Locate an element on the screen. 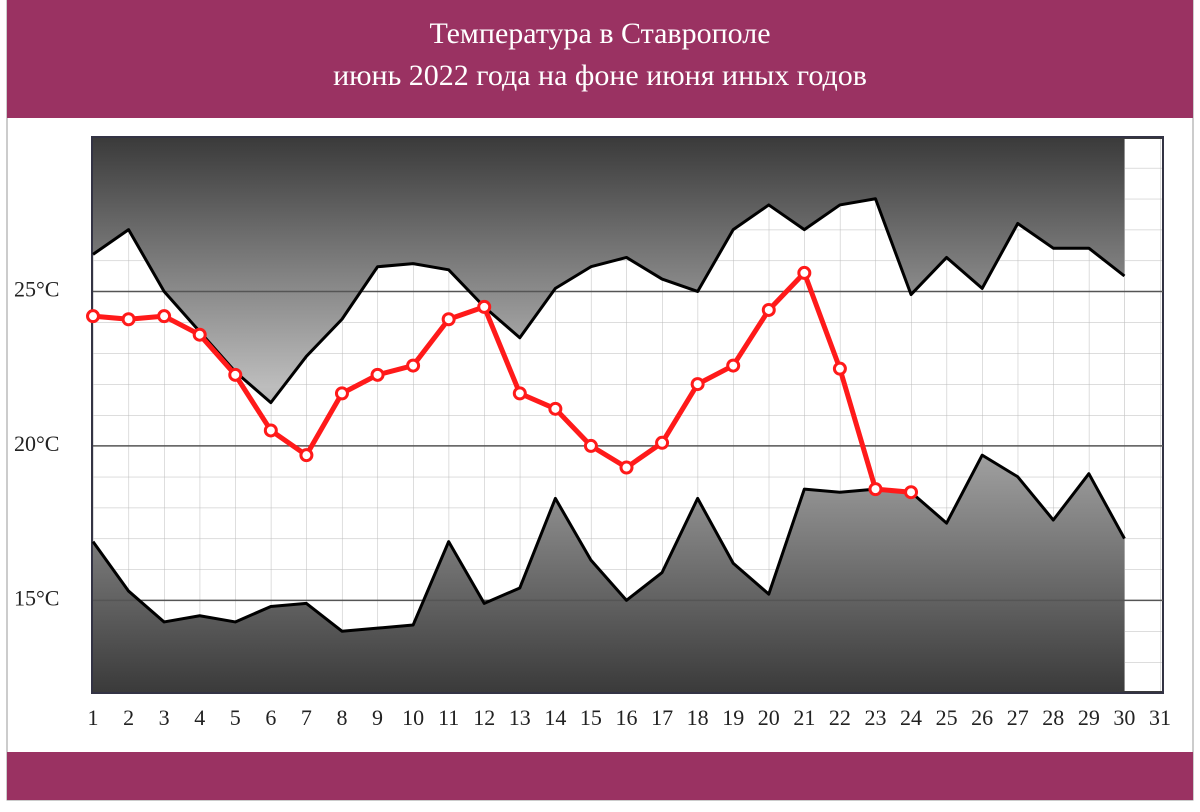 Image resolution: width=1200 pixels, height=812 pixels. x-tick-label: 26 is located at coordinates (982, 717).